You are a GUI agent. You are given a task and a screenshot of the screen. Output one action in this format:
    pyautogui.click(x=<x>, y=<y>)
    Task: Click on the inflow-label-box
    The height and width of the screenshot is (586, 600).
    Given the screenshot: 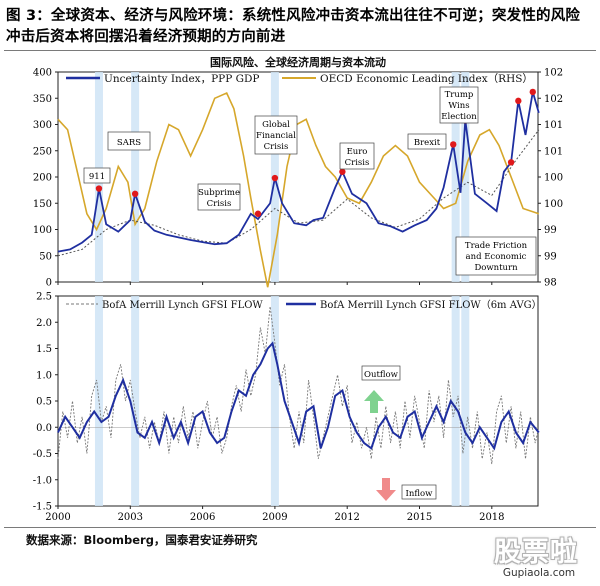 What is the action you would take?
    pyautogui.click(x=419, y=492)
    